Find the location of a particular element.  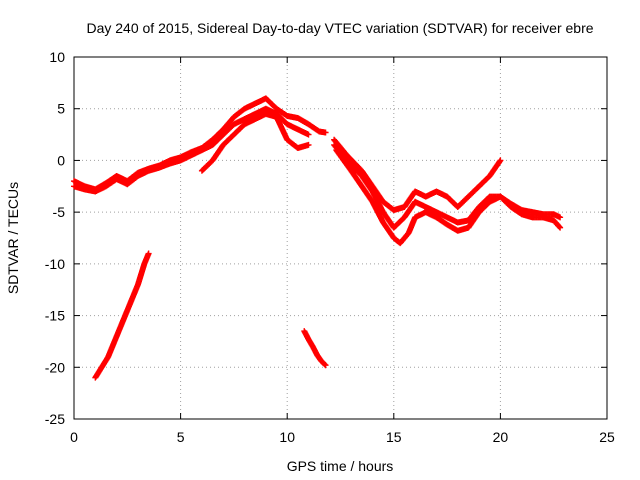

y-tick-label: 5 is located at coordinates (61, 109).